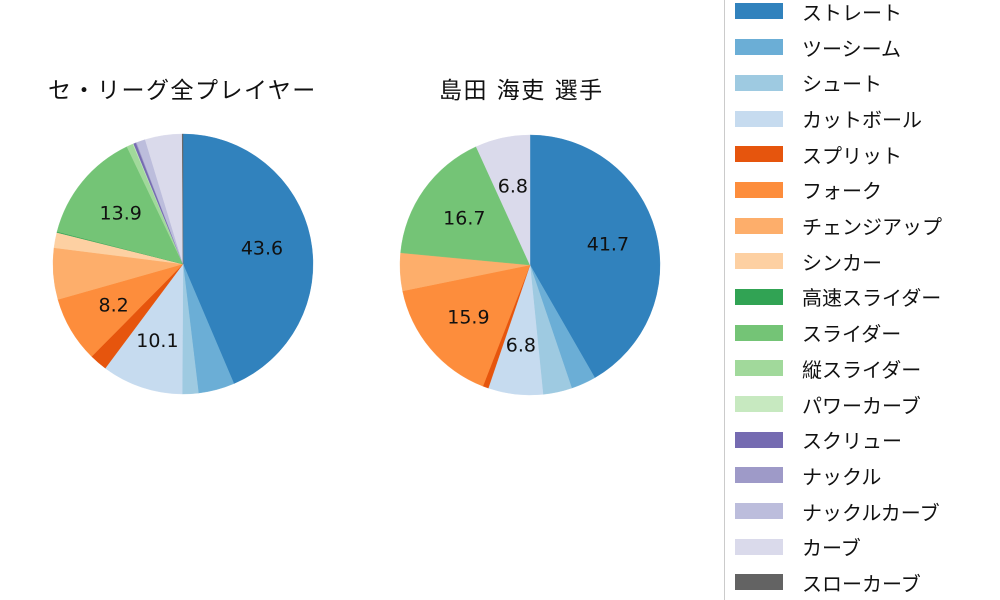 The image size is (1000, 600). What do you see at coordinates (862, 547) in the screenshot?
I see `legend-item: カーブ` at bounding box center [862, 547].